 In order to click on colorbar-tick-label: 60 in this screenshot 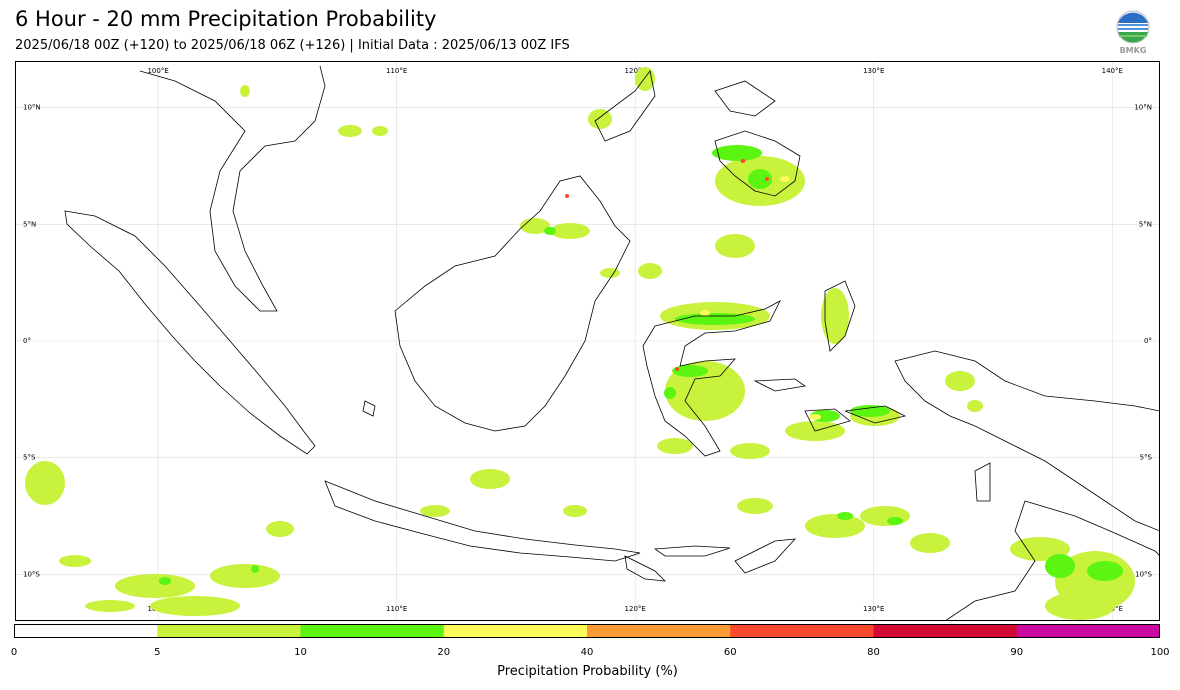, I will do `click(730, 652)`.